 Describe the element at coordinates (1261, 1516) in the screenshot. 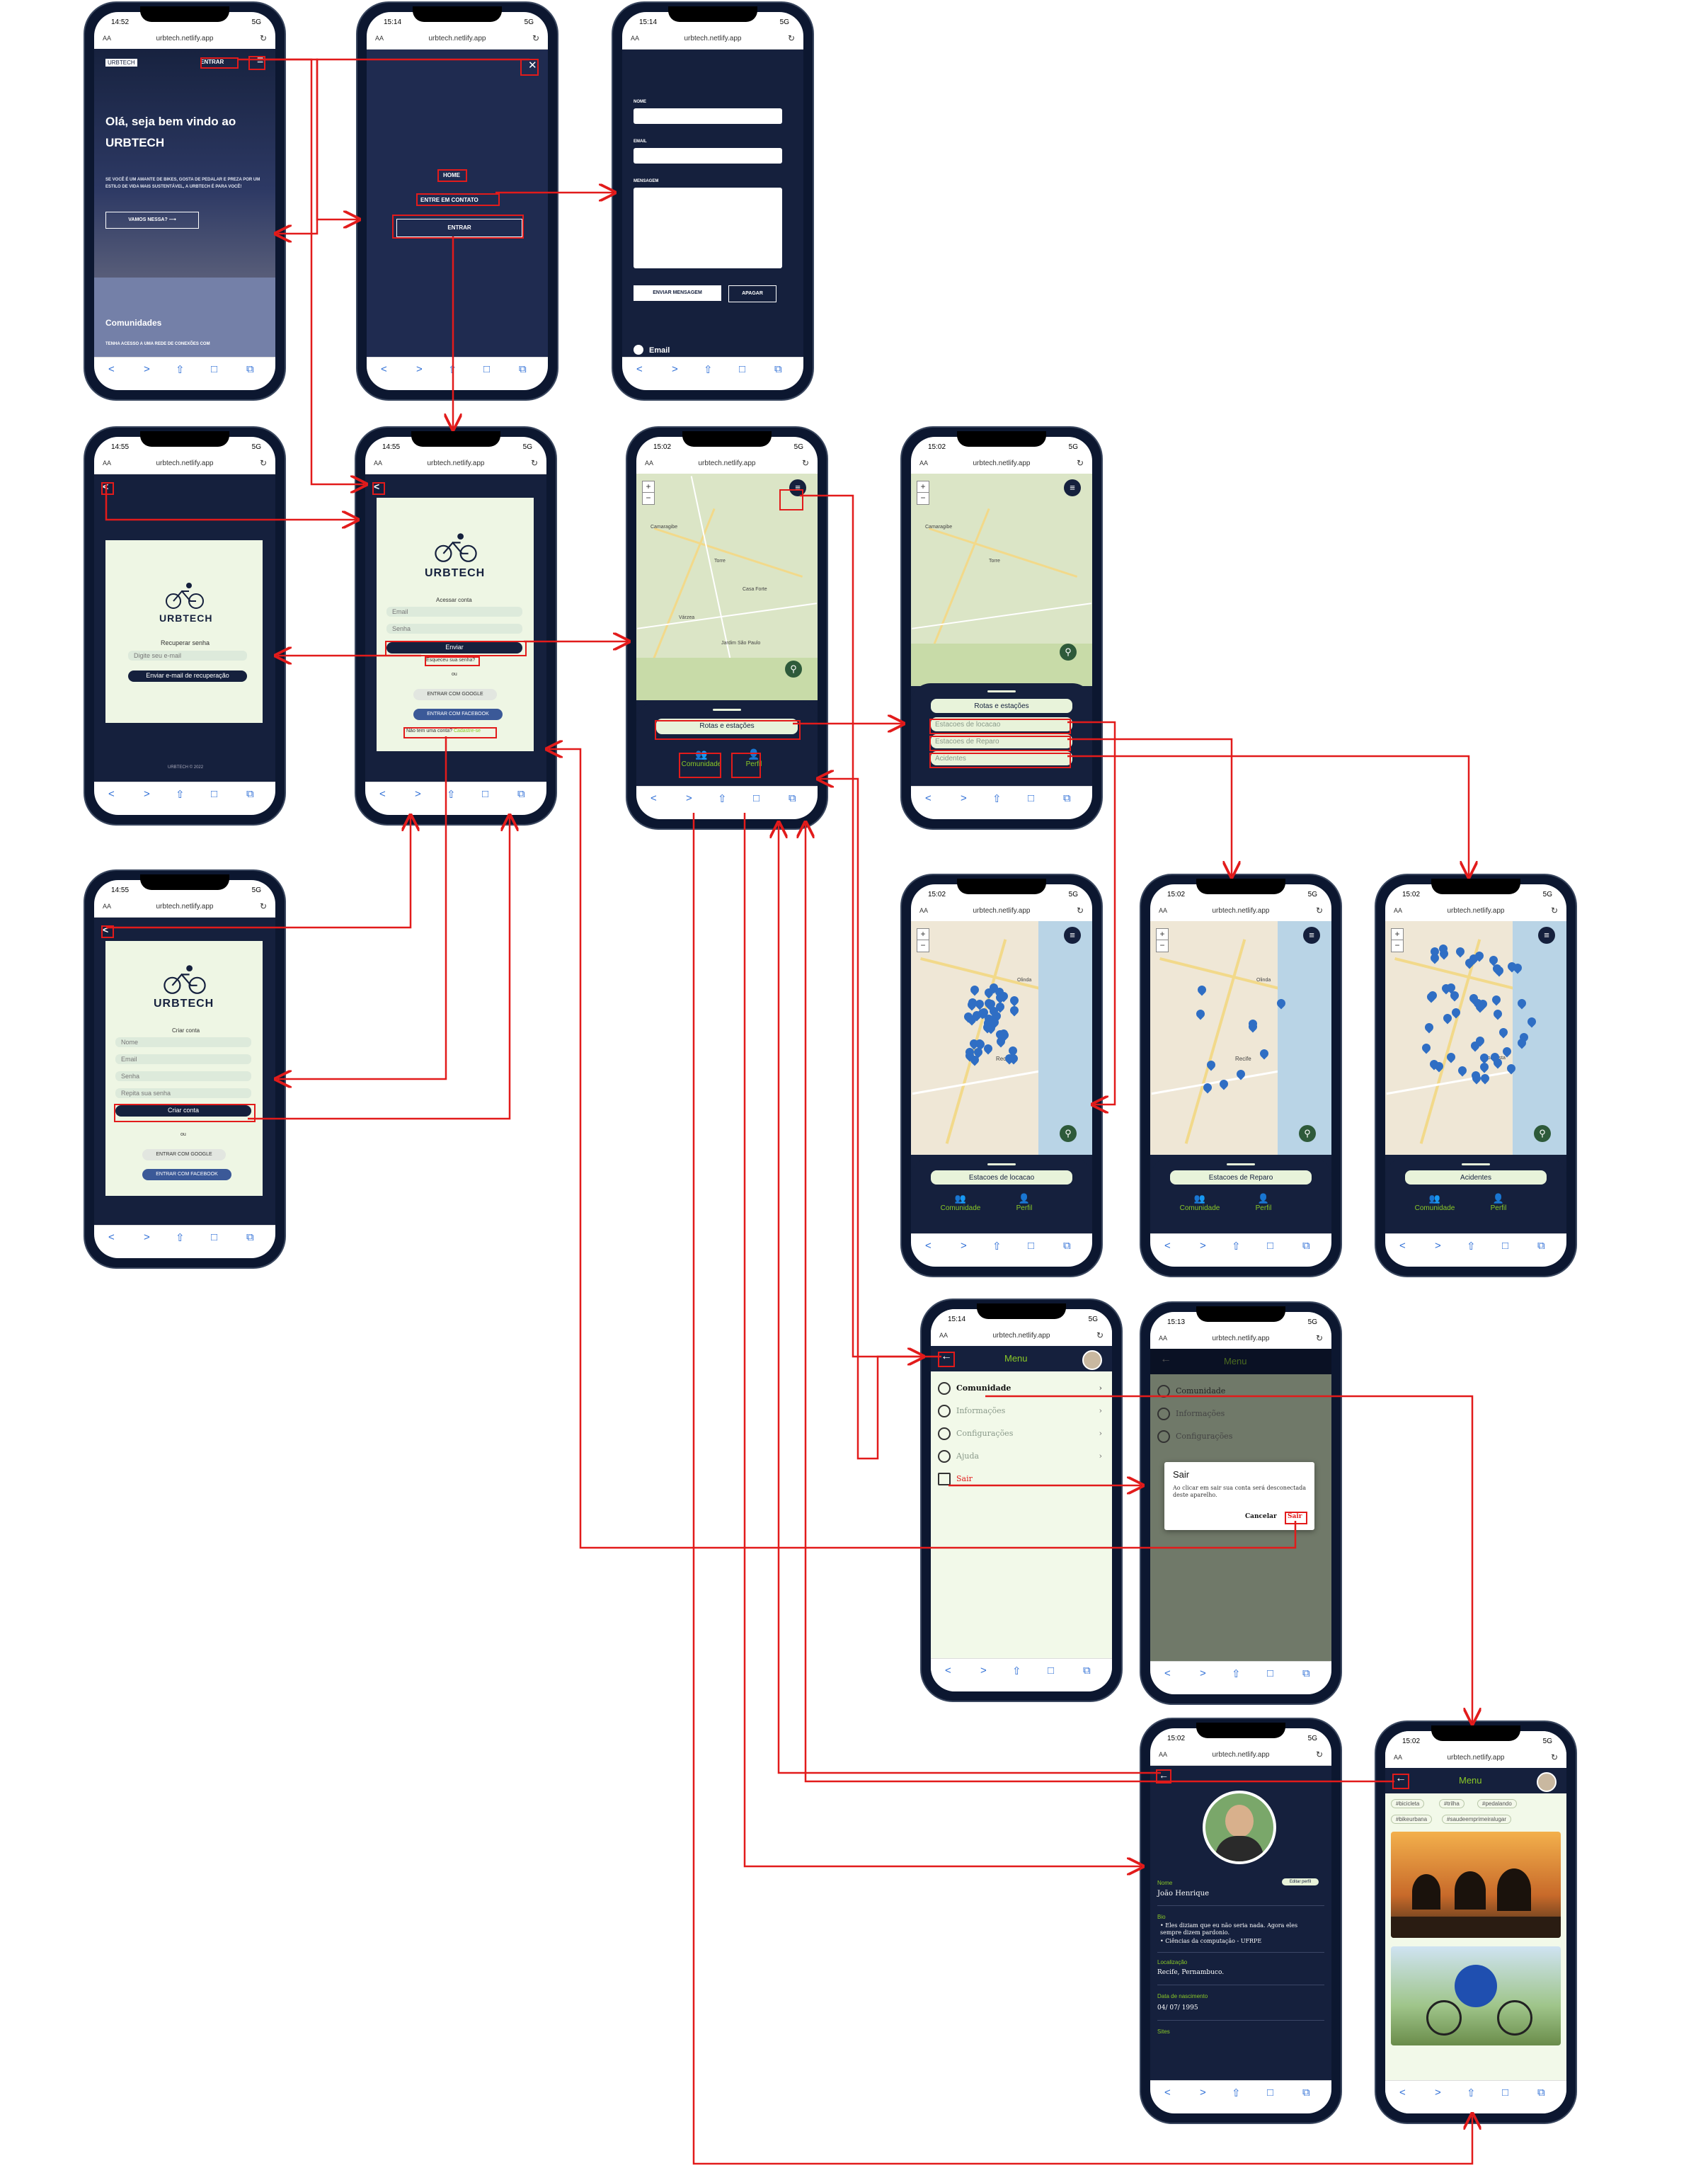

I see `cancel-button: Cancelar` at that location.